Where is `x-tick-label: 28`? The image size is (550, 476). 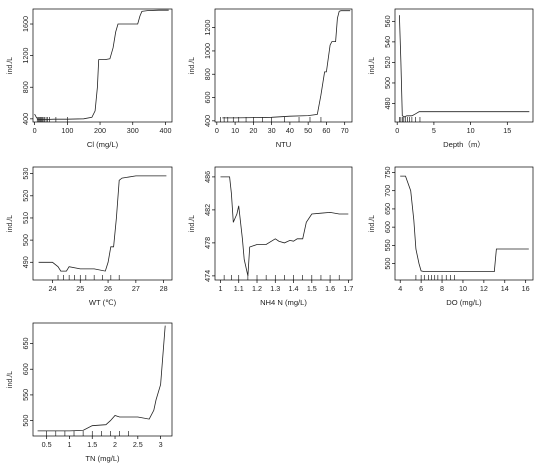 x-tick-label: 28 is located at coordinates (164, 288).